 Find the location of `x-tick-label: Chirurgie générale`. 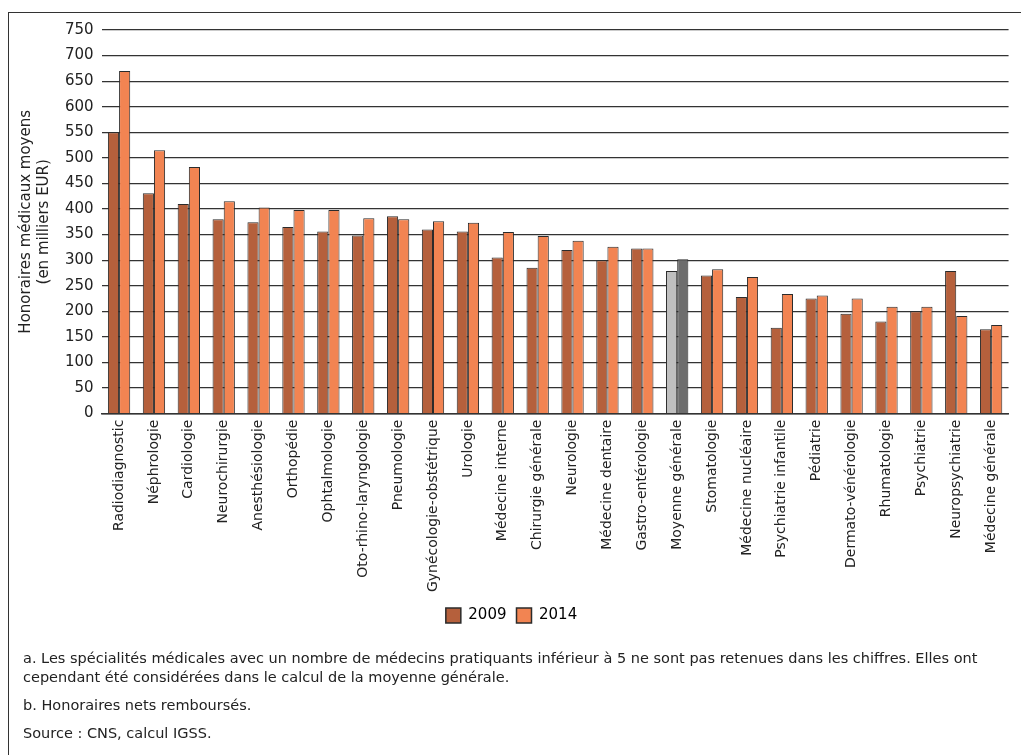

x-tick-label: Chirurgie générale is located at coordinates (536, 484).